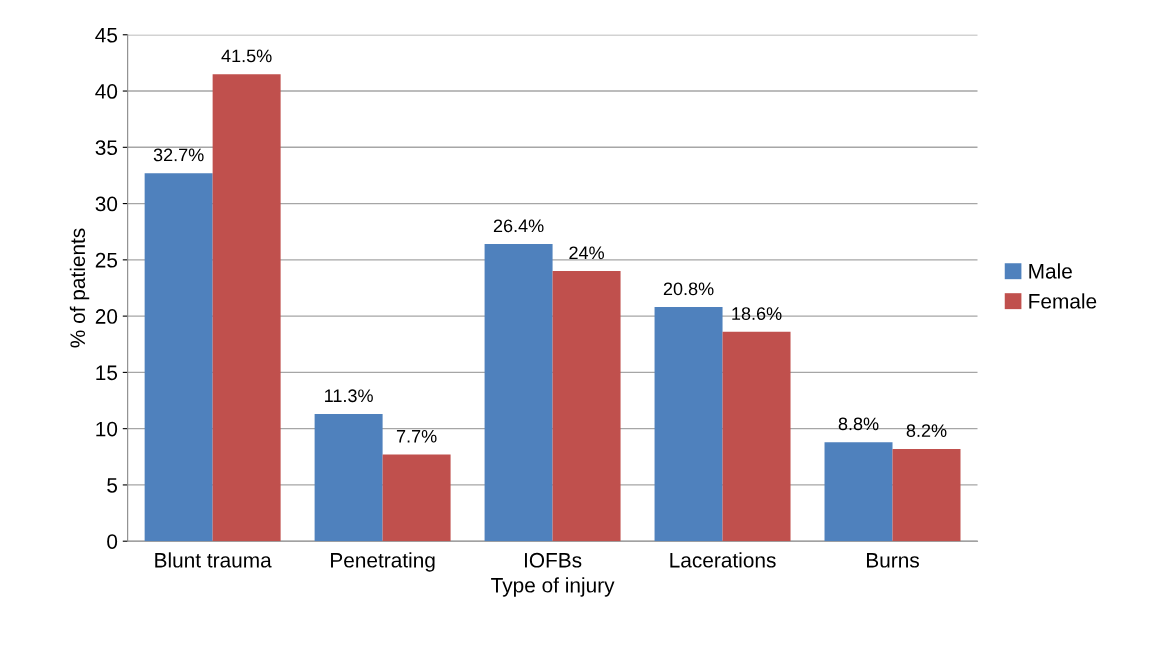 Image resolution: width=1150 pixels, height=656 pixels. I want to click on y-tick-label: 45, so click(106, 35).